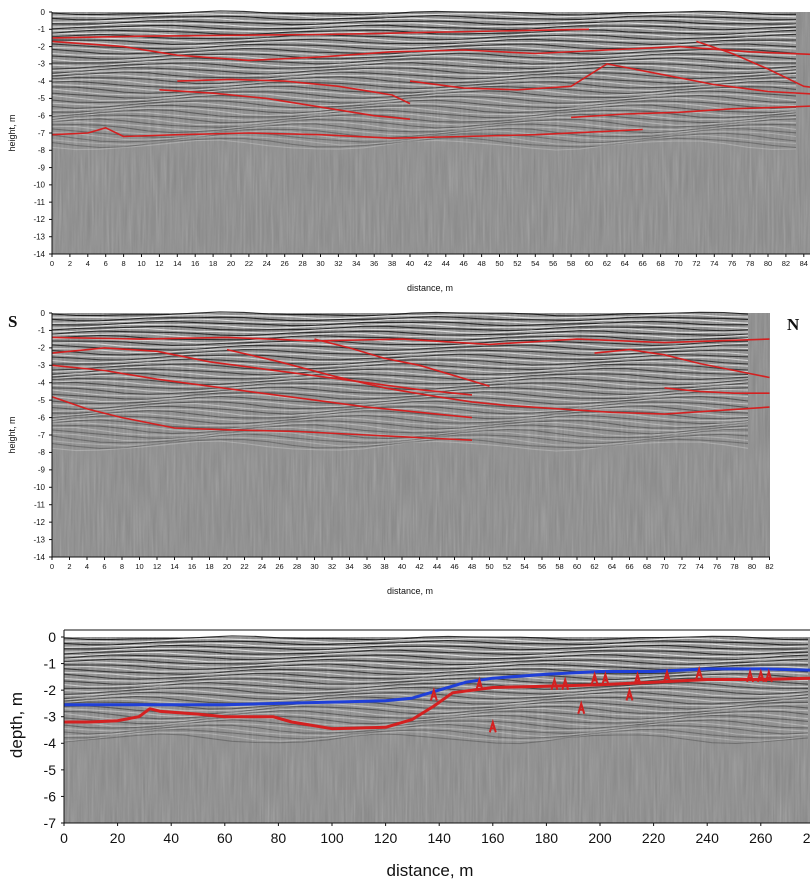 This screenshot has width=810, height=884. What do you see at coordinates (472, 566) in the screenshot?
I see `x-tick-label: 48` at bounding box center [472, 566].